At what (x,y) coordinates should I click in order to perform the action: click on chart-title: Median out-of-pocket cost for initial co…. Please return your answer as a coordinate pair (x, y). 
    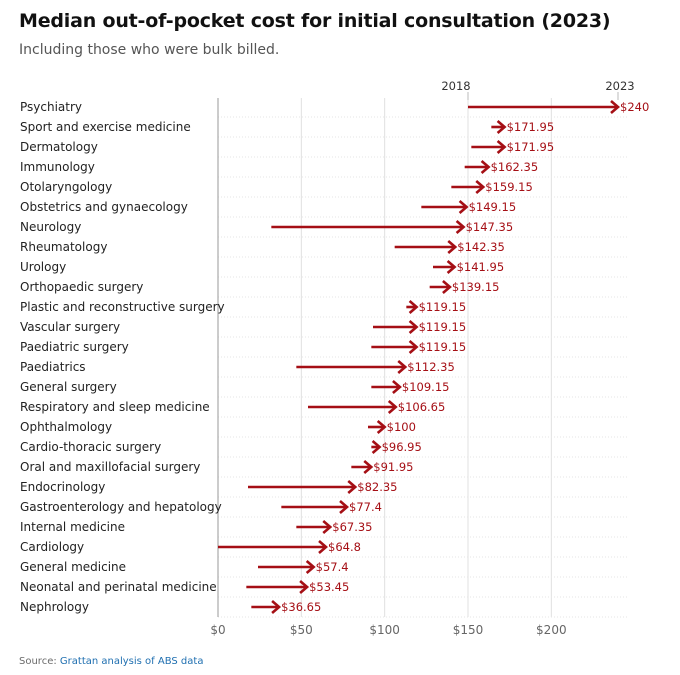
    Looking at the image, I should click on (315, 21).